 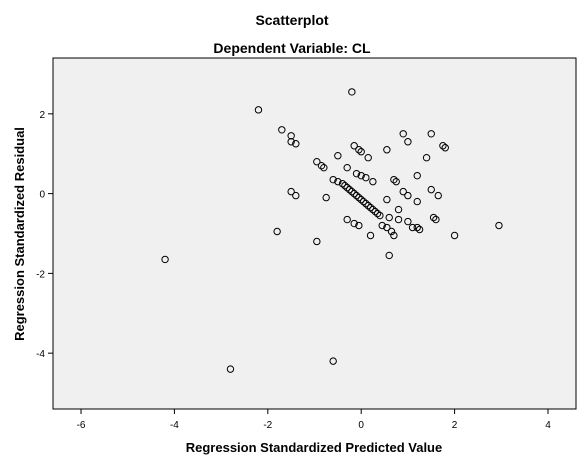 I want to click on x-tick-label: 4, so click(x=548, y=425).